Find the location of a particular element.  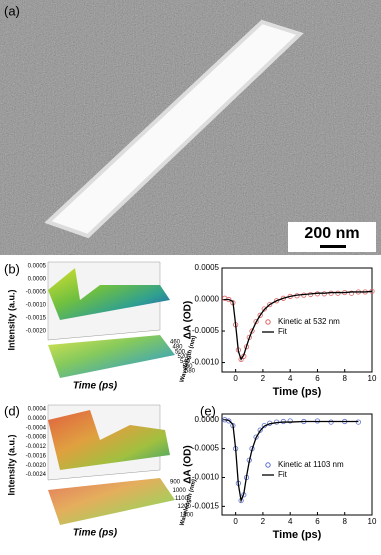

panel-label: (b) is located at coordinates (12, 268).